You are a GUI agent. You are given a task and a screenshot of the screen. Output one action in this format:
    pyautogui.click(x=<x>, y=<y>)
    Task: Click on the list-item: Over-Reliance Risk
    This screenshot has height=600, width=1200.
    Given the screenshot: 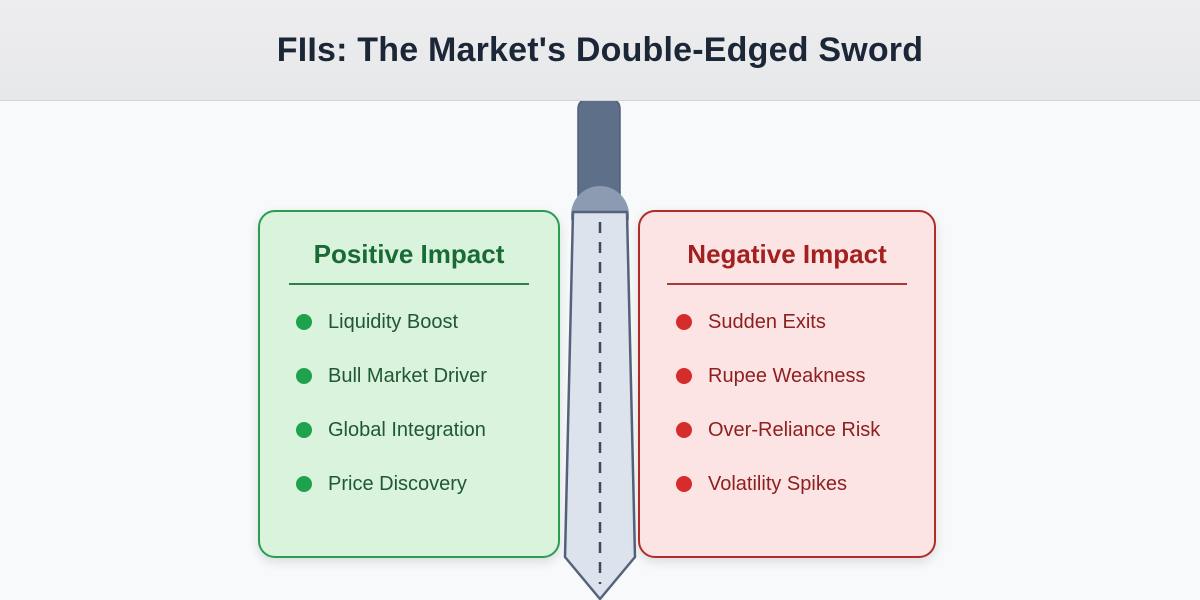 What is the action you would take?
    pyautogui.click(x=805, y=430)
    